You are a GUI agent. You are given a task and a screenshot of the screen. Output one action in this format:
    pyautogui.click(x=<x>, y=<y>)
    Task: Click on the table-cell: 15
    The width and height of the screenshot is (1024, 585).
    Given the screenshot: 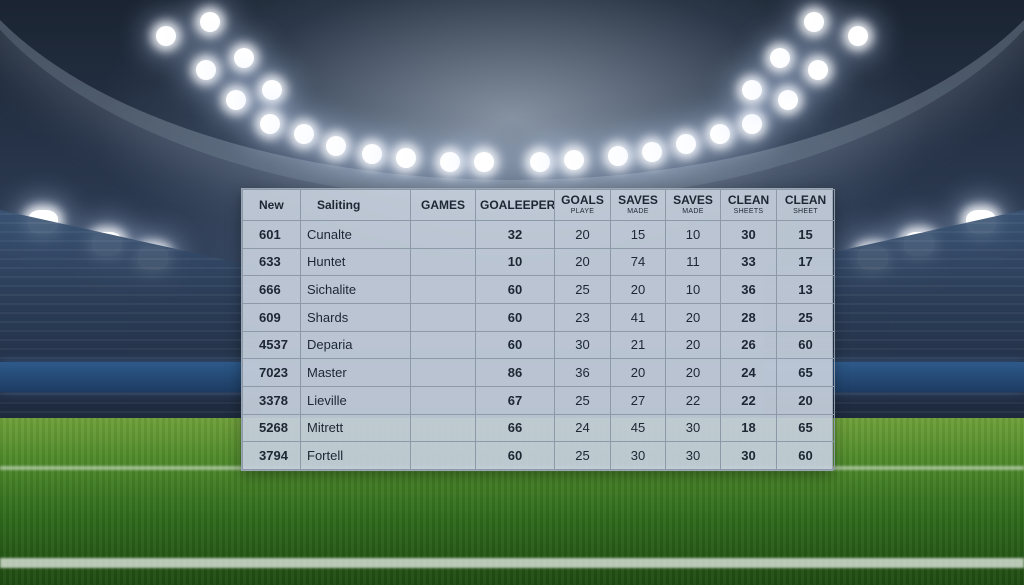 What is the action you would take?
    pyautogui.click(x=638, y=234)
    